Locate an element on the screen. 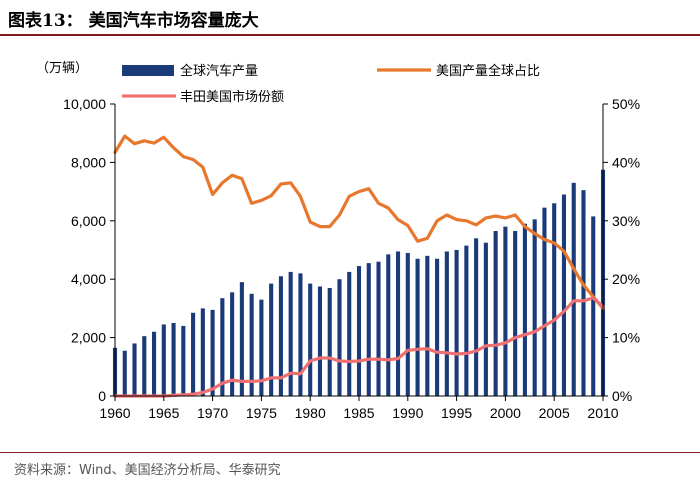 The height and width of the screenshot is (486, 700). left-tick-label: 4,000 is located at coordinates (88, 279).